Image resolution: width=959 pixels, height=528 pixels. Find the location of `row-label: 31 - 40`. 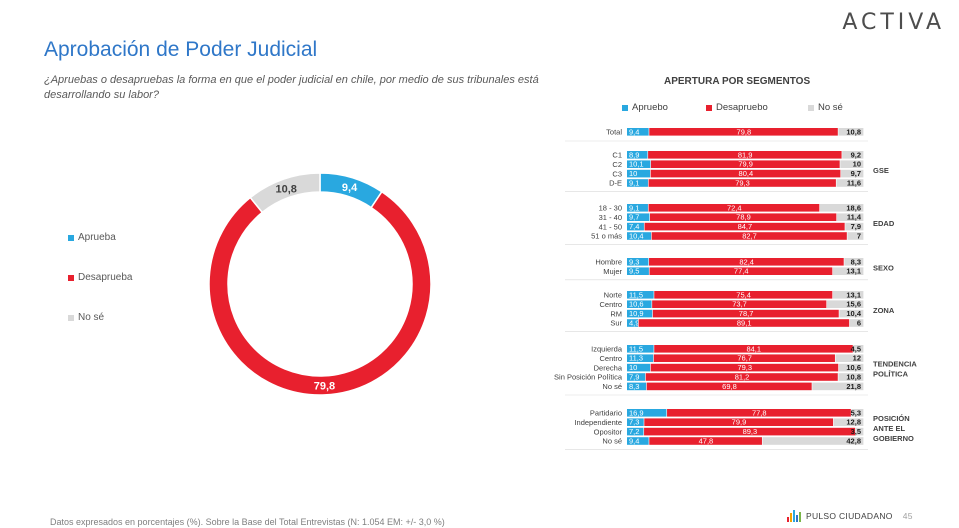

row-label: 31 - 40 is located at coordinates (610, 217).